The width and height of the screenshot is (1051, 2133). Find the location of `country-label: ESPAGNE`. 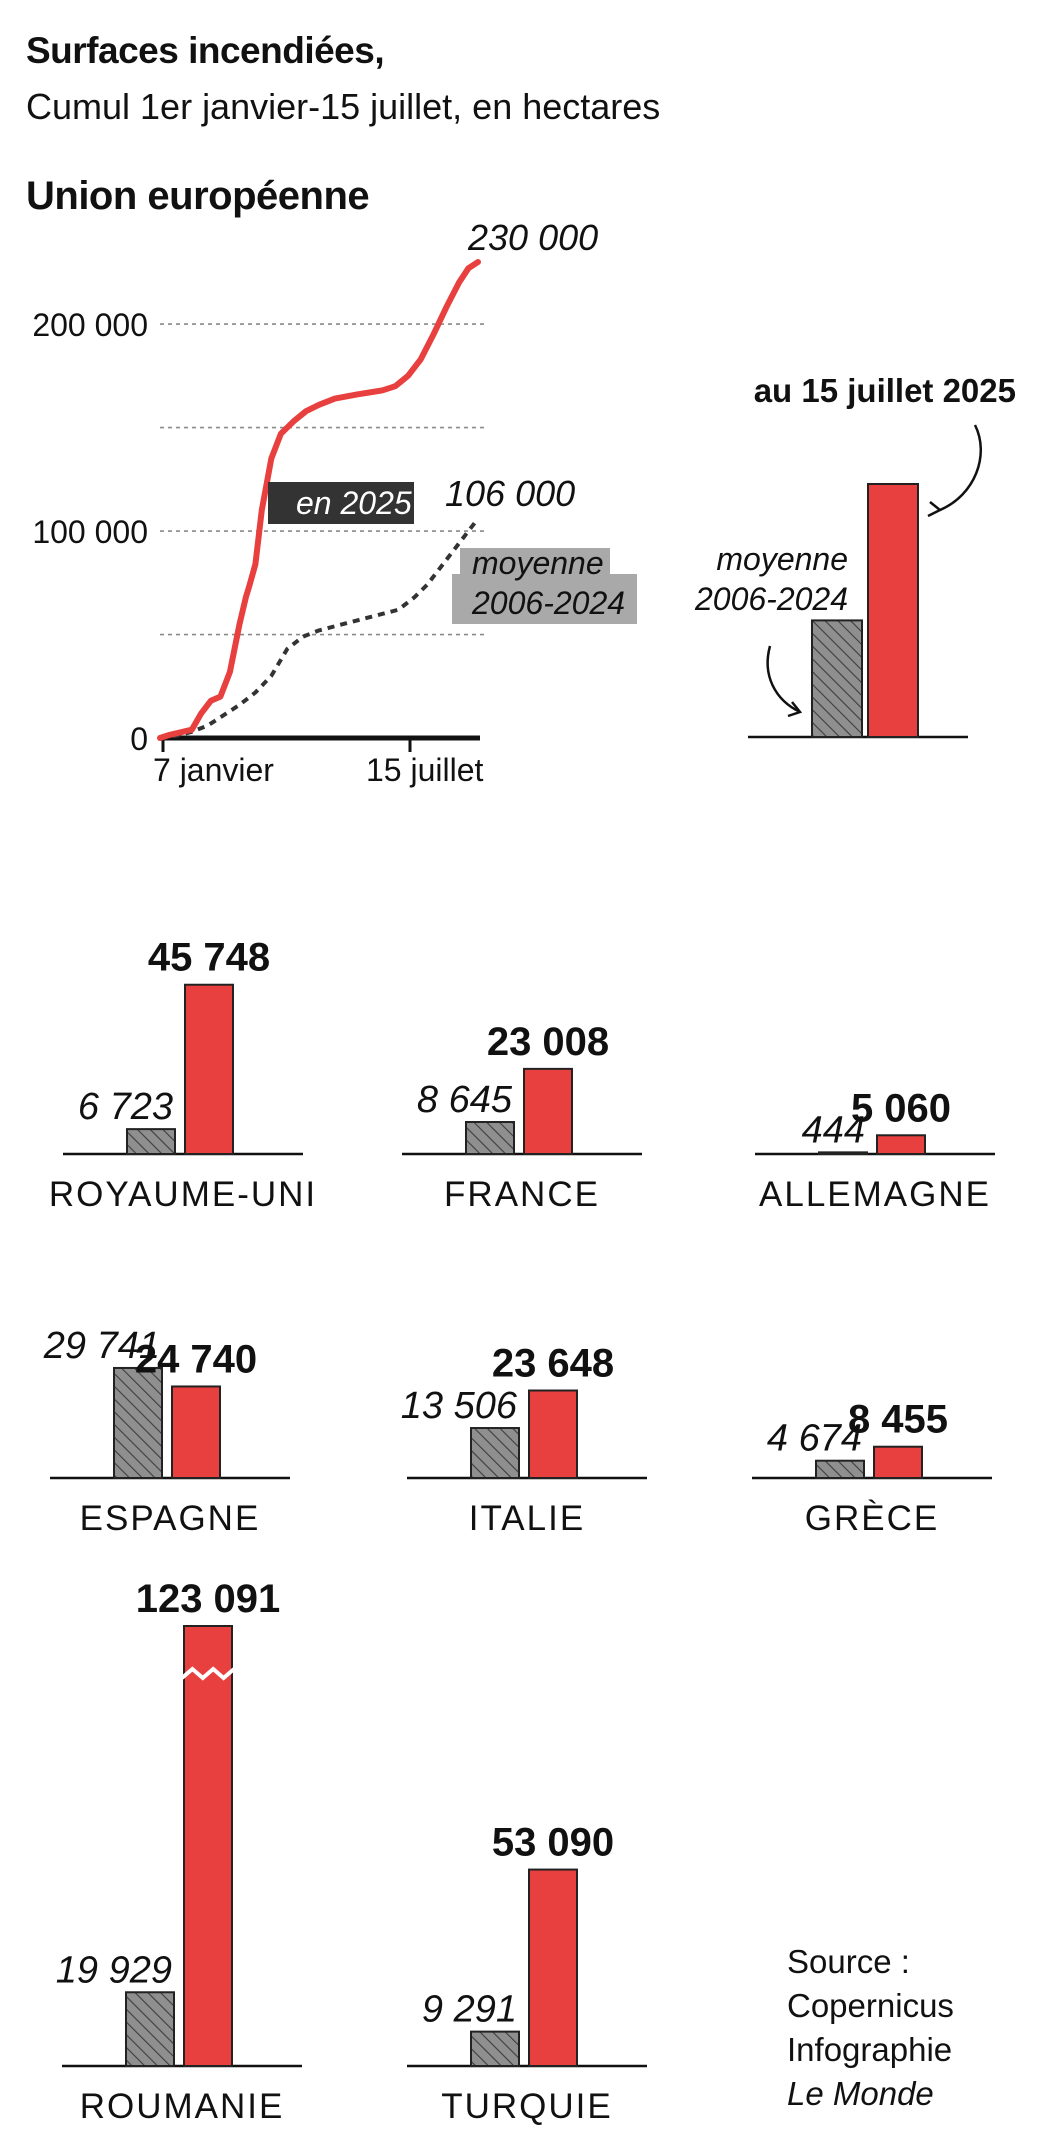

country-label: ESPAGNE is located at coordinates (170, 1518).